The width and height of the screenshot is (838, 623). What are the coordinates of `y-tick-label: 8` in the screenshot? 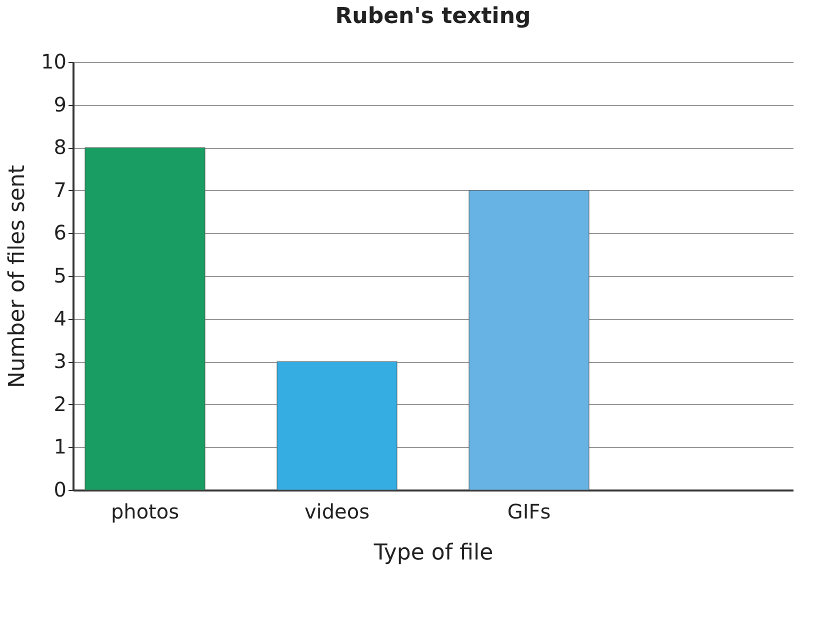 It's located at (60, 147).